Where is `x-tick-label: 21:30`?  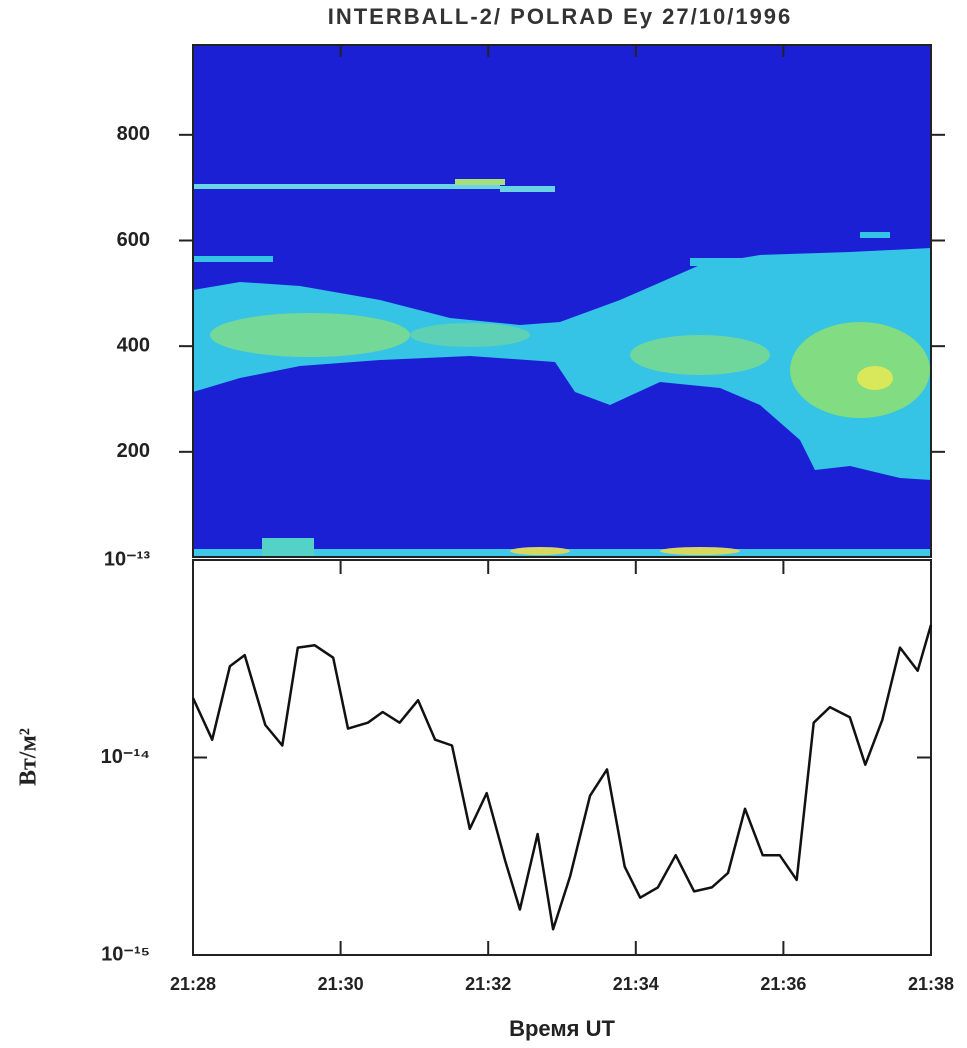 x-tick-label: 21:30 is located at coordinates (341, 984).